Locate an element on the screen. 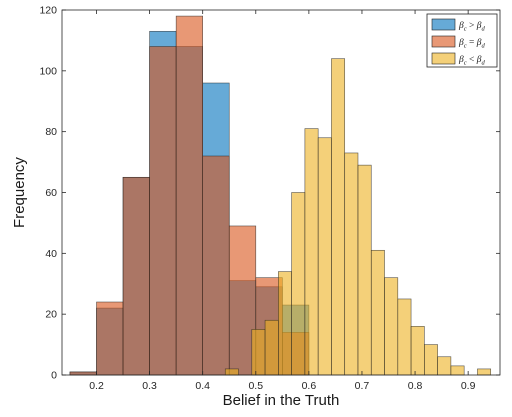 Image resolution: width=512 pixels, height=417 pixels. x-axis-label: Belief in the Truth is located at coordinates (281, 400).